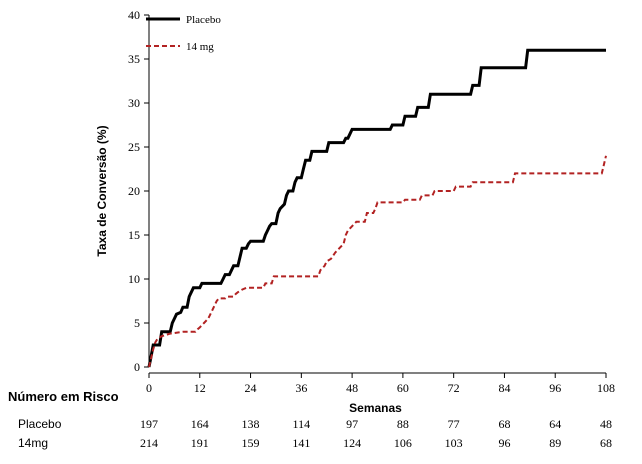 This screenshot has width=642, height=464. I want to click on risk-value: 197, so click(149, 424).